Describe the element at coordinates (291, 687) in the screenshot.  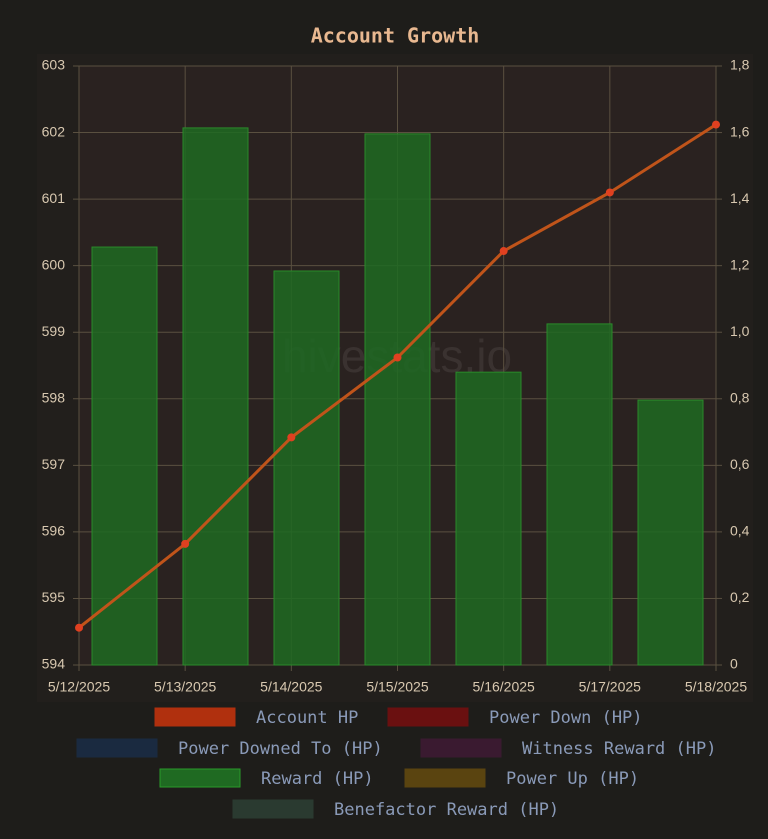
I see `x-tick-label: 5/14/2025` at that location.